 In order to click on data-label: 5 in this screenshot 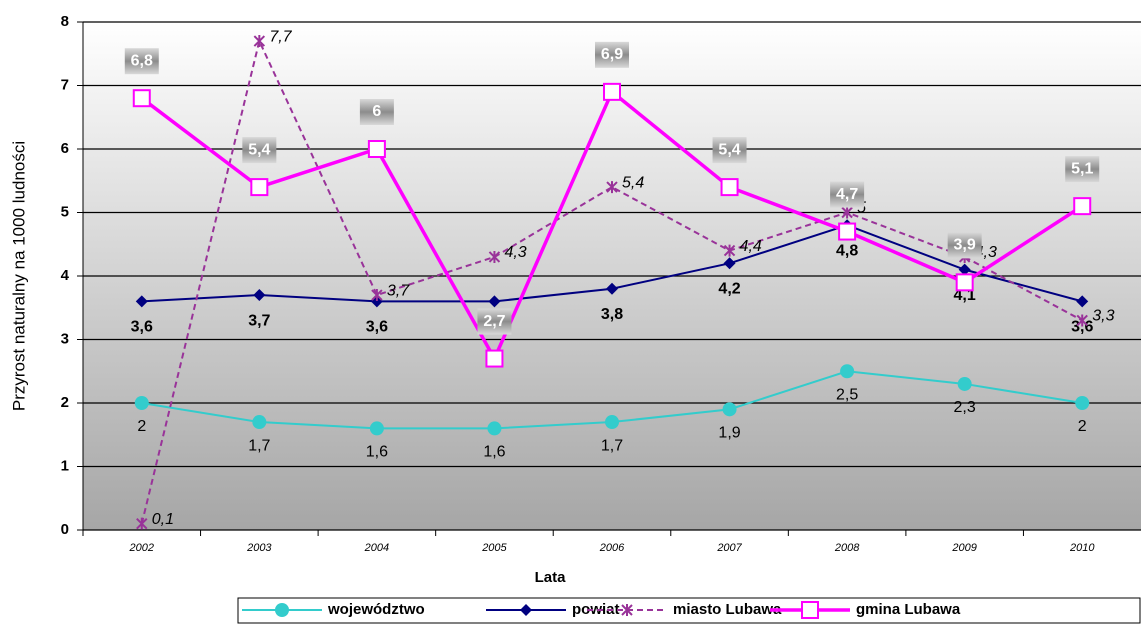, I will do `click(861, 208)`.